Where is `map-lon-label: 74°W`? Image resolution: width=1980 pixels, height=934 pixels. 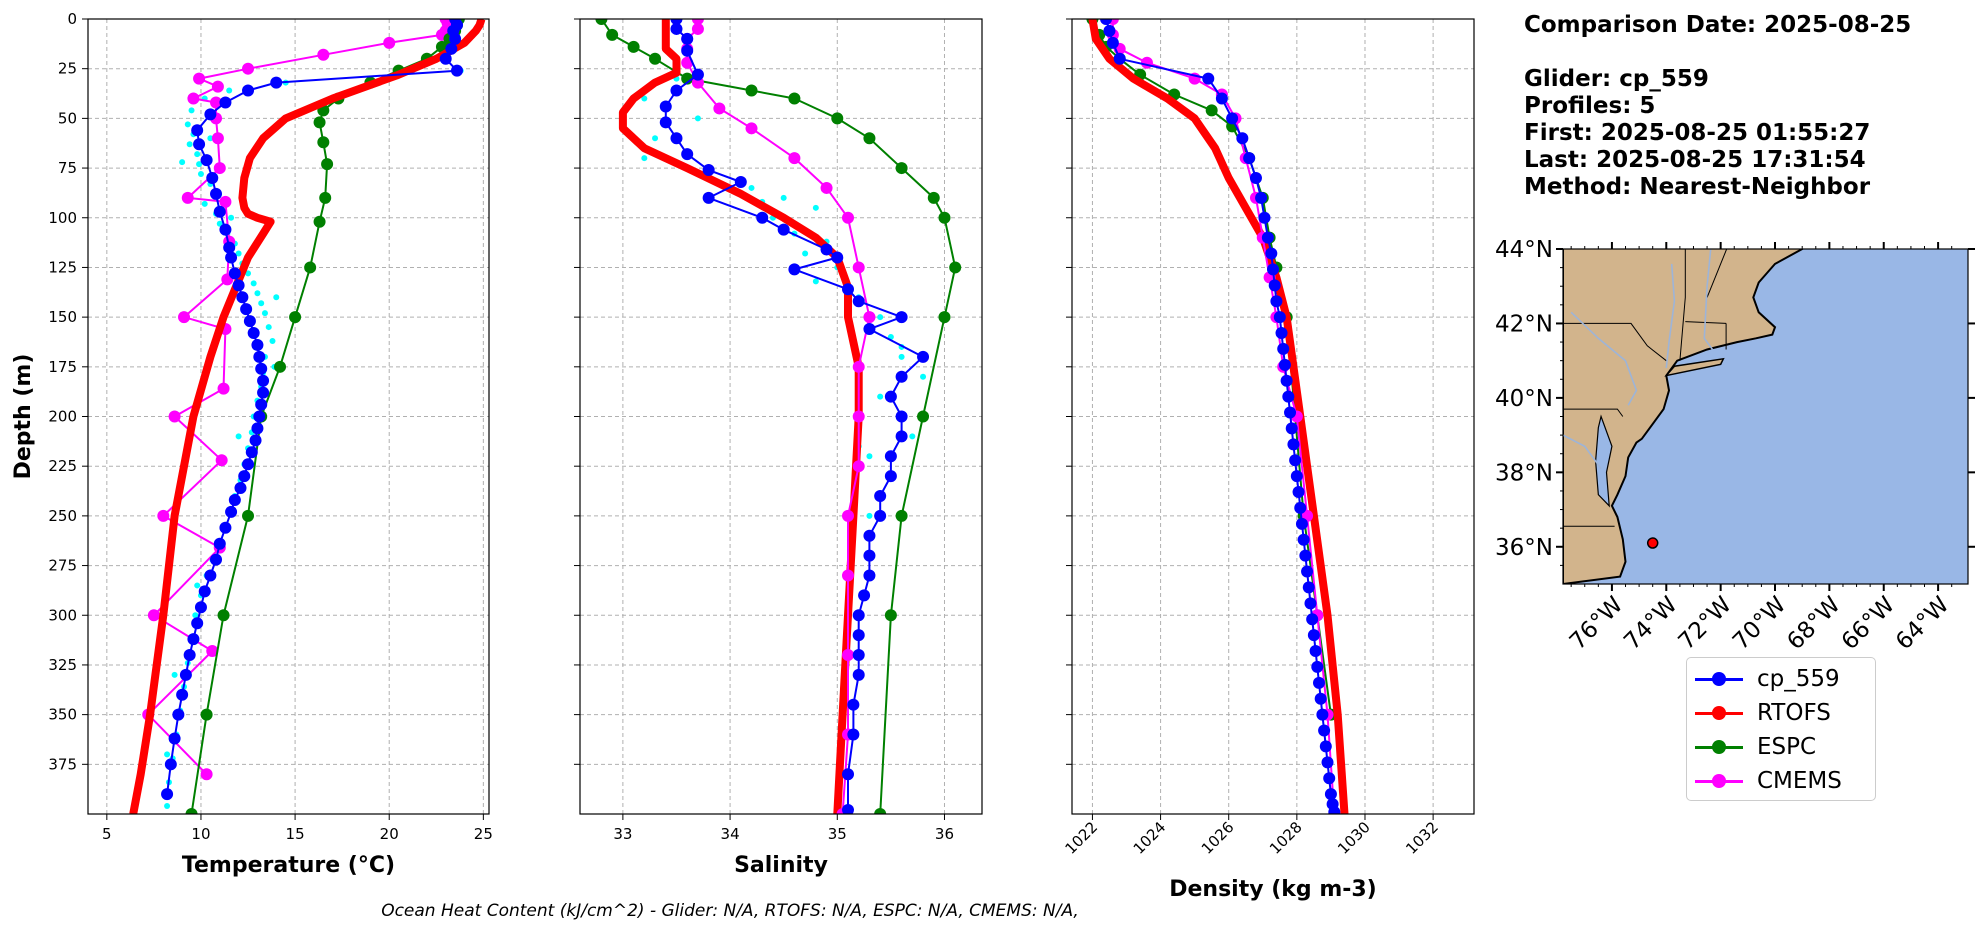
map-lon-label: 74°W is located at coordinates (1650, 623).